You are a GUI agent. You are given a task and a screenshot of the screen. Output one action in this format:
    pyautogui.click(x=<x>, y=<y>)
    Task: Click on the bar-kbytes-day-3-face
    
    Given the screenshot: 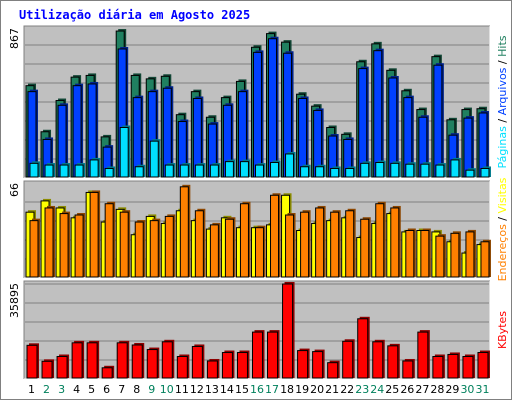 What is the action you would take?
    pyautogui.click(x=62, y=367)
    